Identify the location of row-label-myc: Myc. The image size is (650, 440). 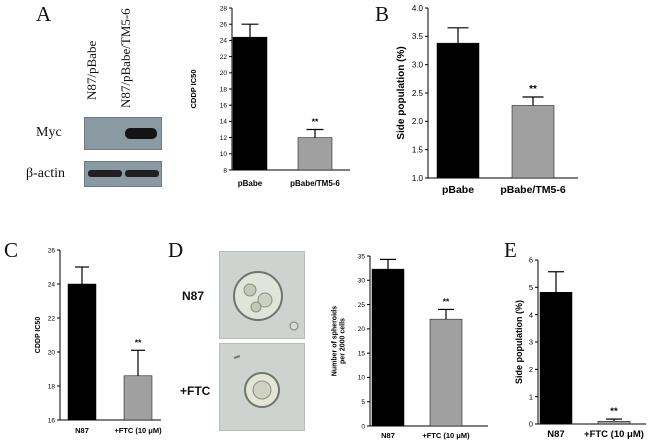
(49, 132).